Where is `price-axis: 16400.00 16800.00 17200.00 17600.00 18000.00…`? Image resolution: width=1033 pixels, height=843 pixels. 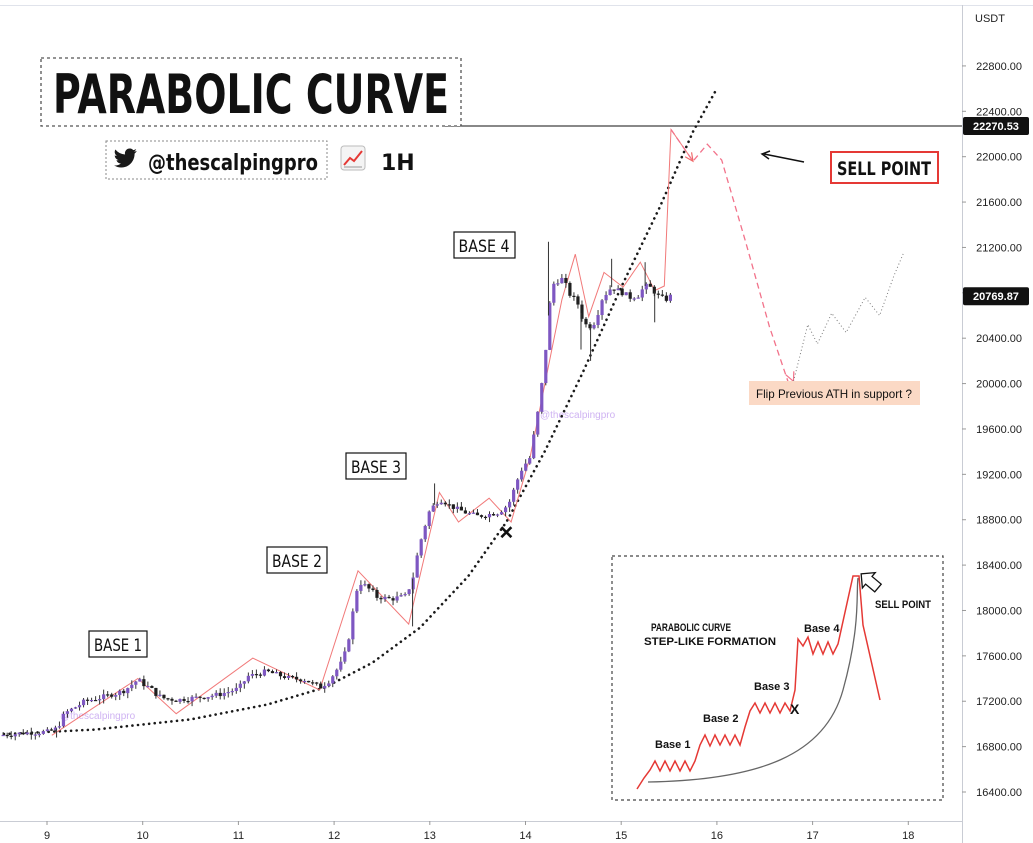 price-axis: 16400.00 16800.00 17200.00 17600.00 18000.00… is located at coordinates (992, 430).